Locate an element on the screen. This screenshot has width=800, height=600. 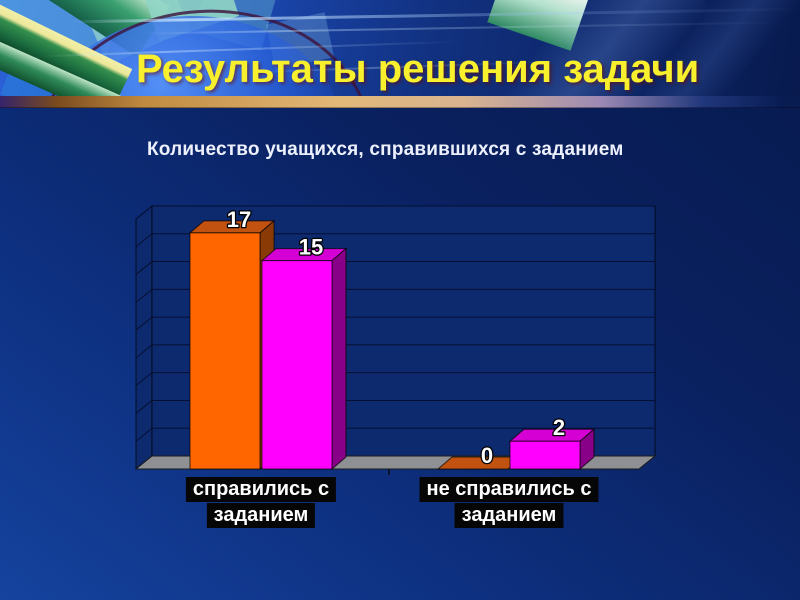
header-divider is located at coordinates (400, 102).